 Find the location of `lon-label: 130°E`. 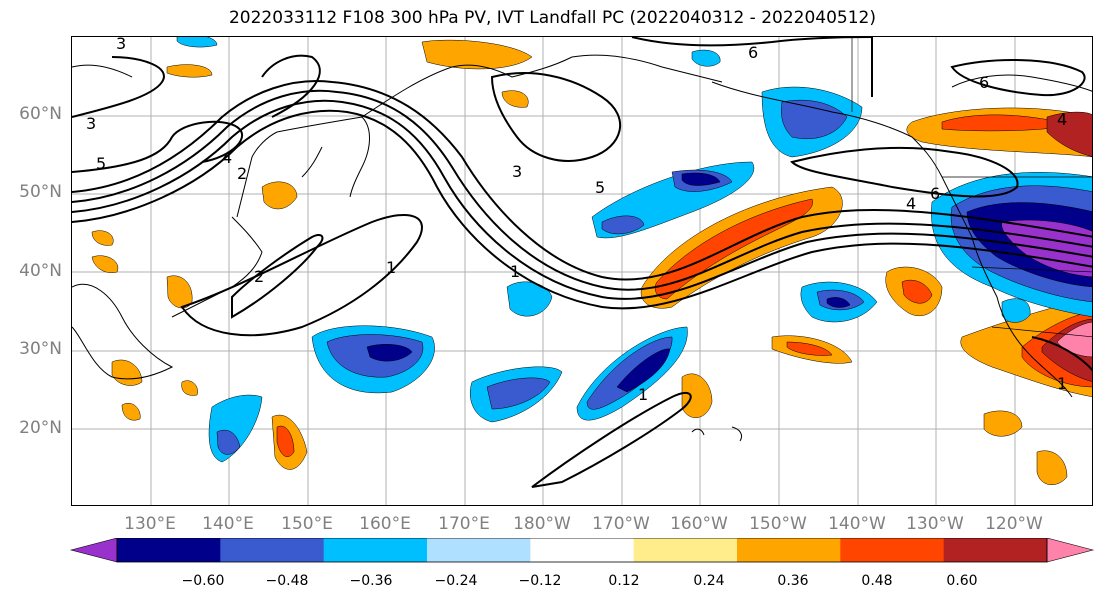

lon-label: 130°E is located at coordinates (150, 524).